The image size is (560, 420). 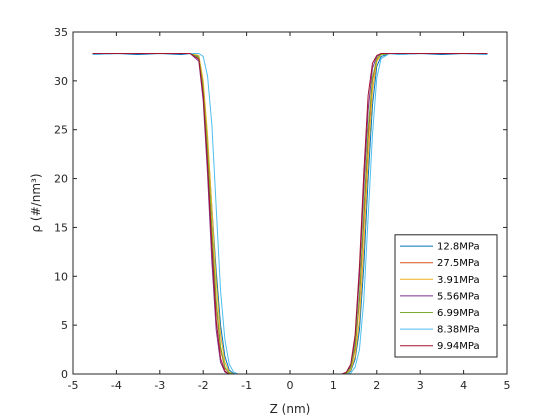 I want to click on legend-label: 3.91MPa, so click(x=458, y=280).